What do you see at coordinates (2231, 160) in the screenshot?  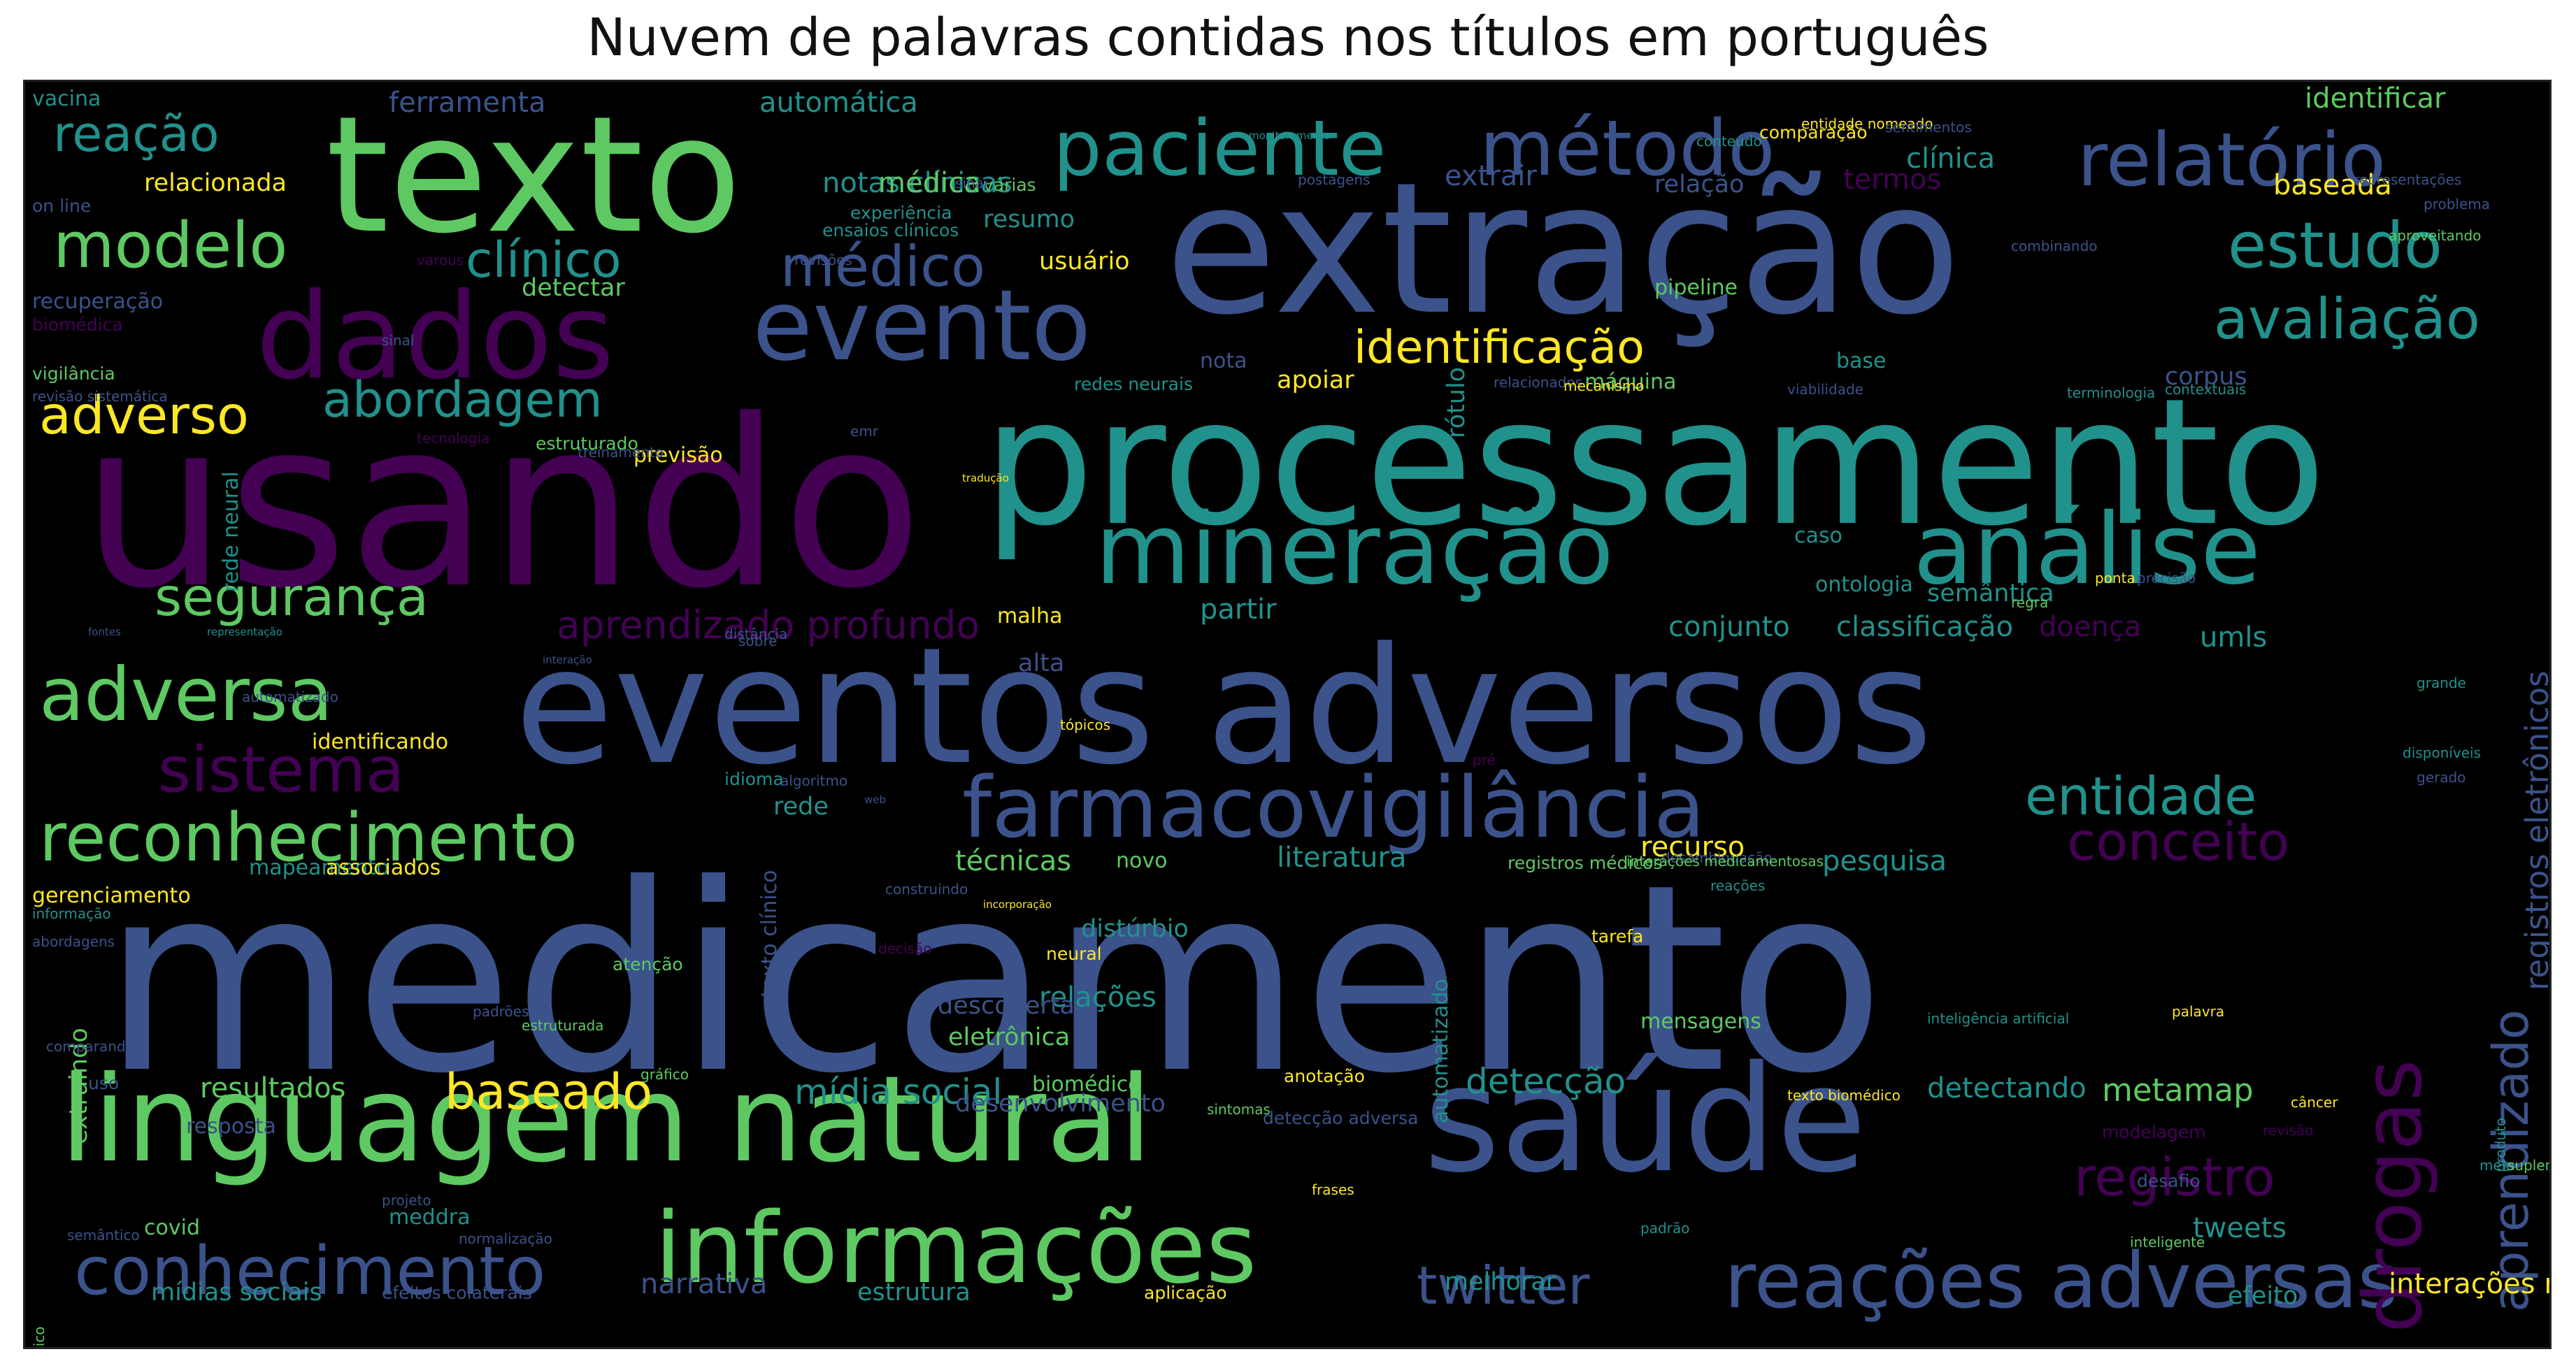 I see `cloud-word: relatório` at bounding box center [2231, 160].